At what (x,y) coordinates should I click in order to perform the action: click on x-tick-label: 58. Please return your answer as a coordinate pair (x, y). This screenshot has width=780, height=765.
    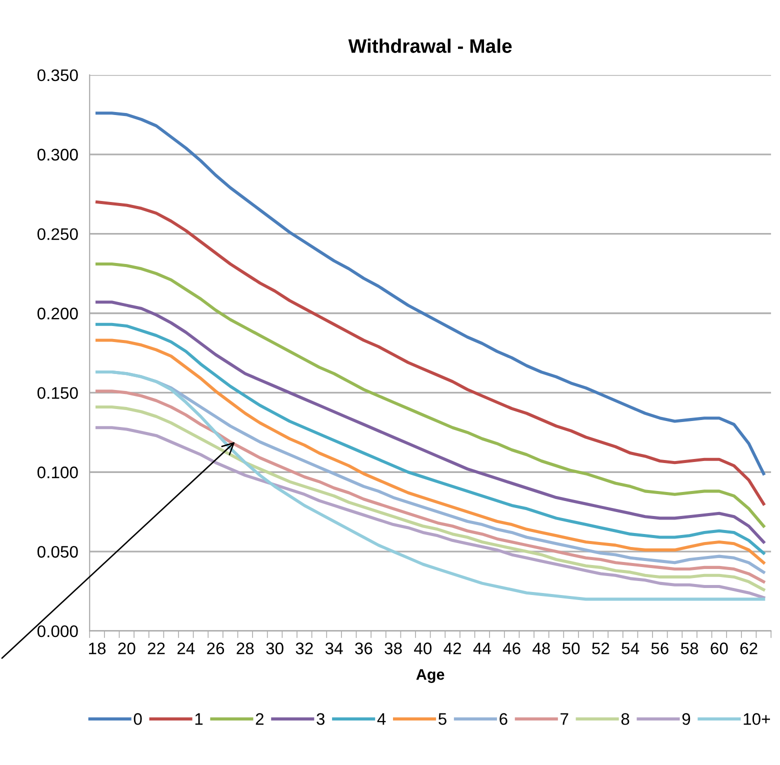
    Looking at the image, I should click on (689, 648).